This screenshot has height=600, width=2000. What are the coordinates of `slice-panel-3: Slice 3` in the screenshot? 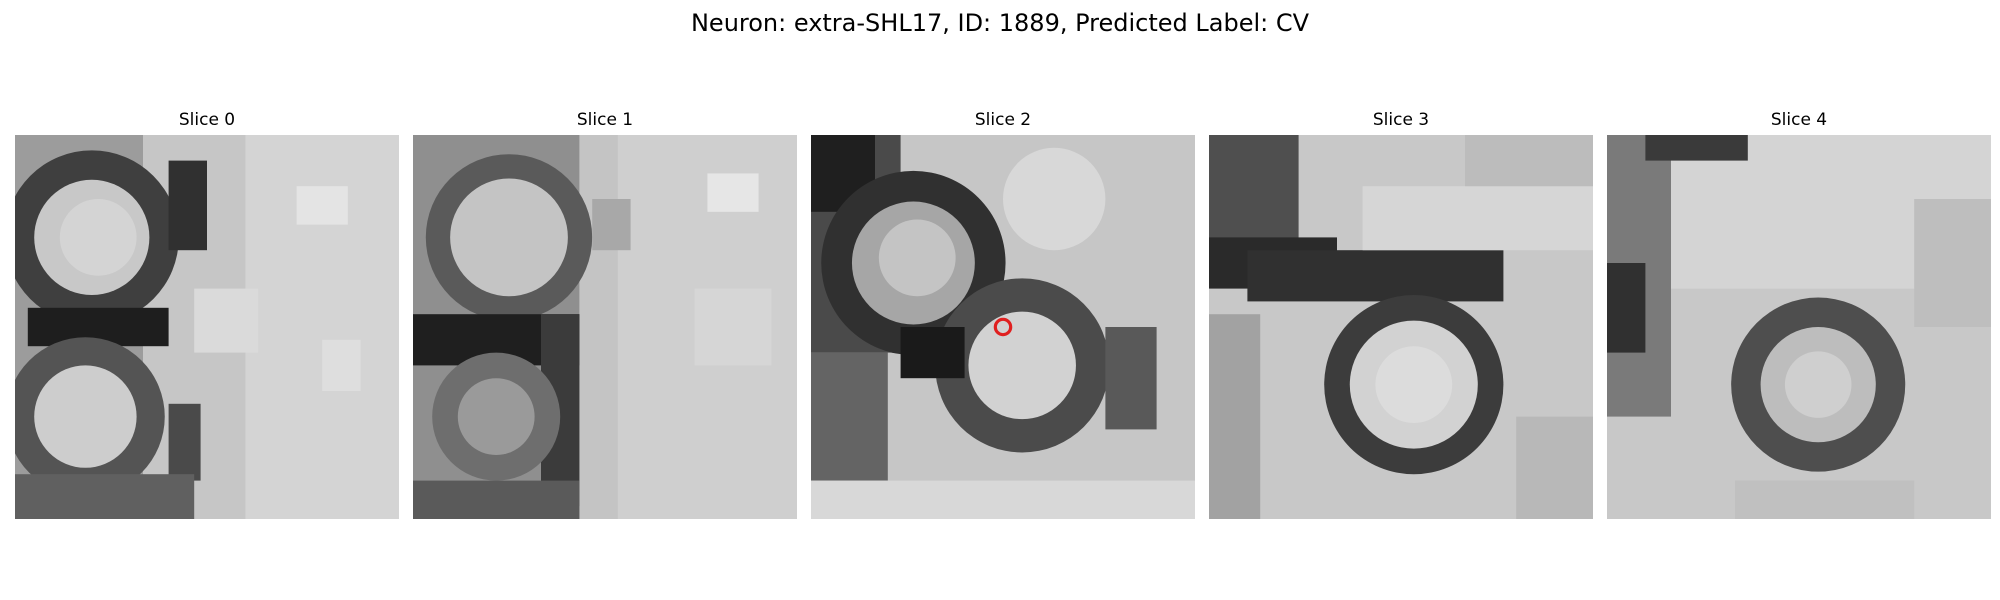 It's located at (1401, 314).